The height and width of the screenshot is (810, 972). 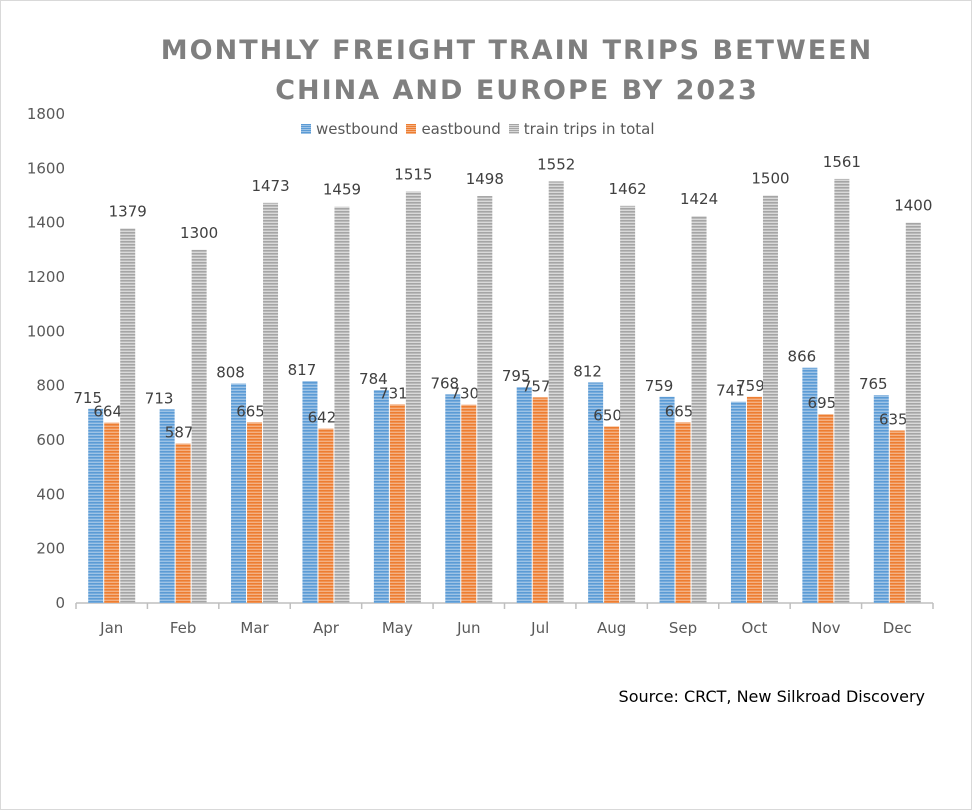 What do you see at coordinates (50, 386) in the screenshot?
I see `y-tick-label: 800` at bounding box center [50, 386].